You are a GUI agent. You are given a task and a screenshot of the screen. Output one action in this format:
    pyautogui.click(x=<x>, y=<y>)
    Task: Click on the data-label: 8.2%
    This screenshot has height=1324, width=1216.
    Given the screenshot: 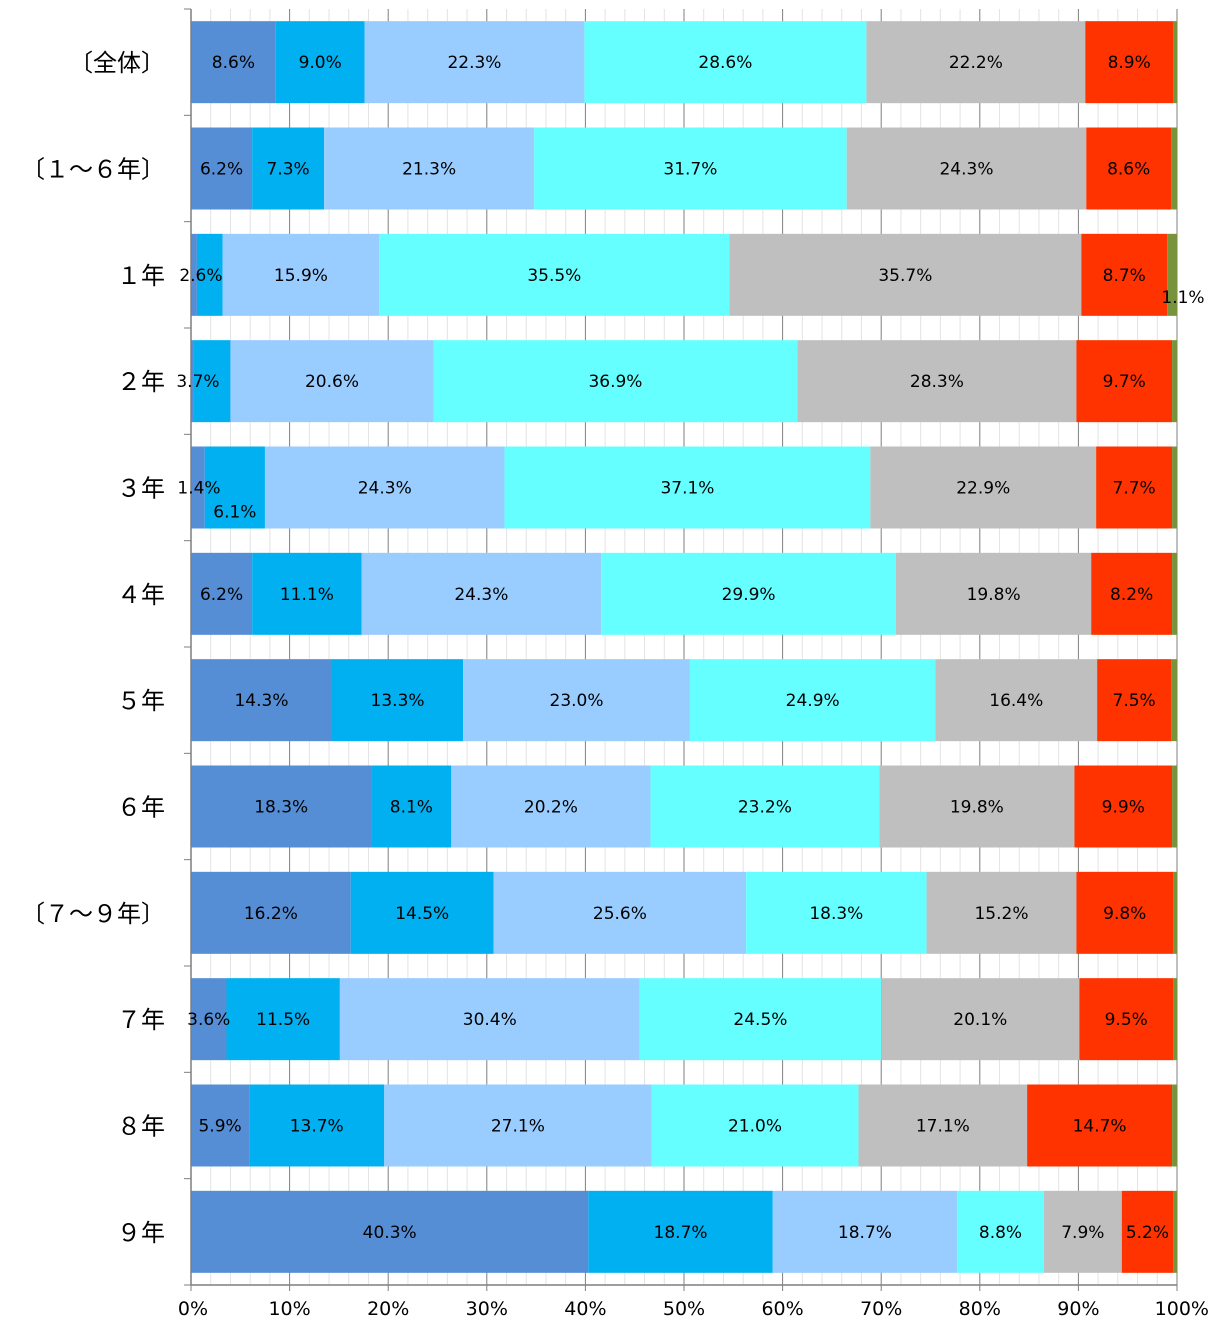 What is the action you would take?
    pyautogui.click(x=1131, y=595)
    